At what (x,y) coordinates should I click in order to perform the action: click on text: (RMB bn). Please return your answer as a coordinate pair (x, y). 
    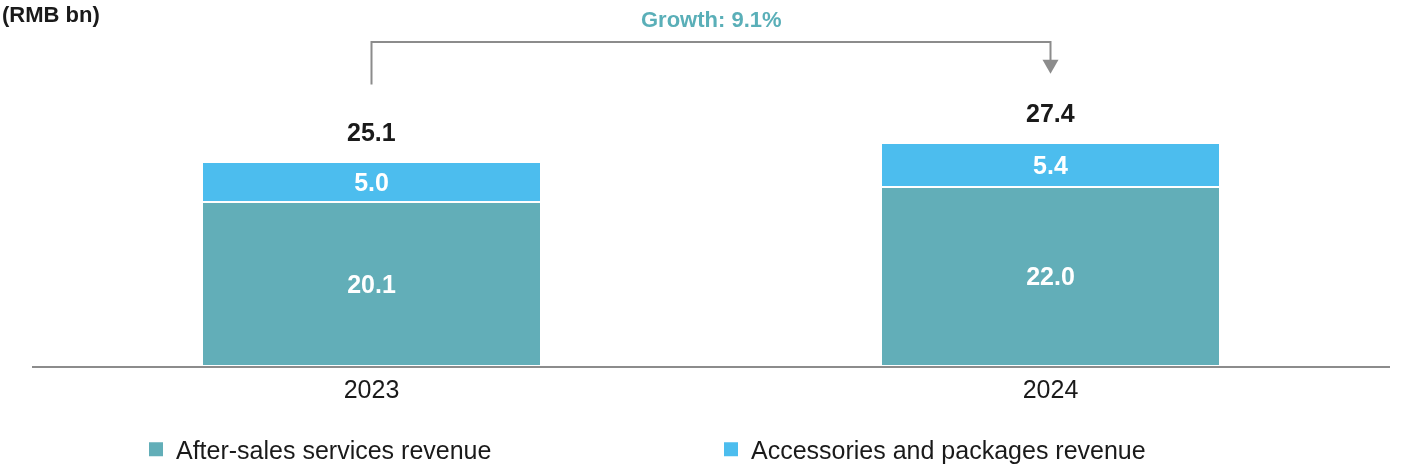
    Looking at the image, I should click on (51, 14).